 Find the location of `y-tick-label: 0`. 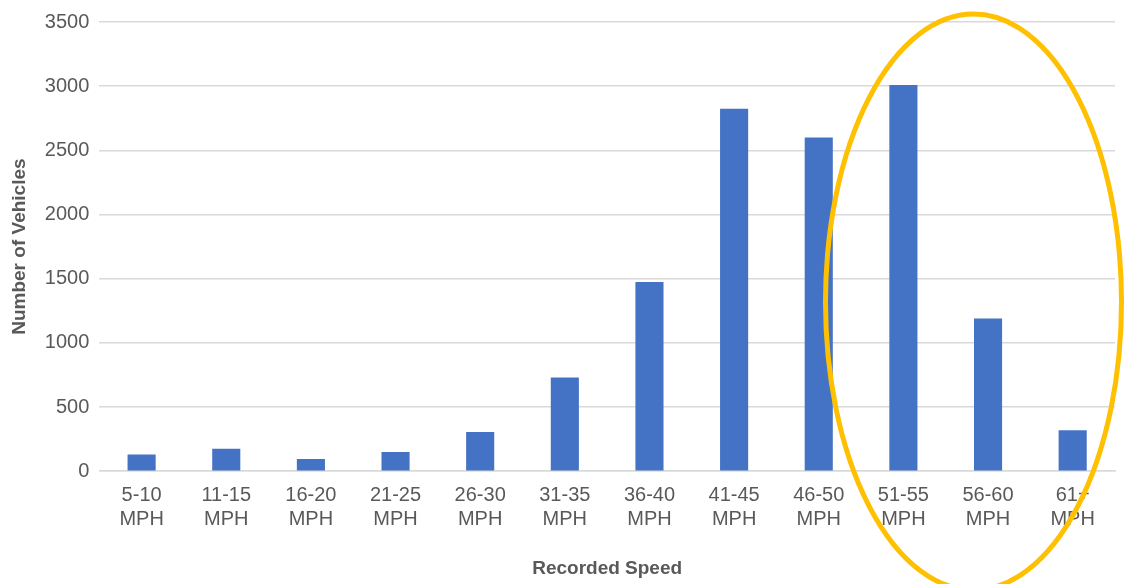

y-tick-label: 0 is located at coordinates (84, 469).